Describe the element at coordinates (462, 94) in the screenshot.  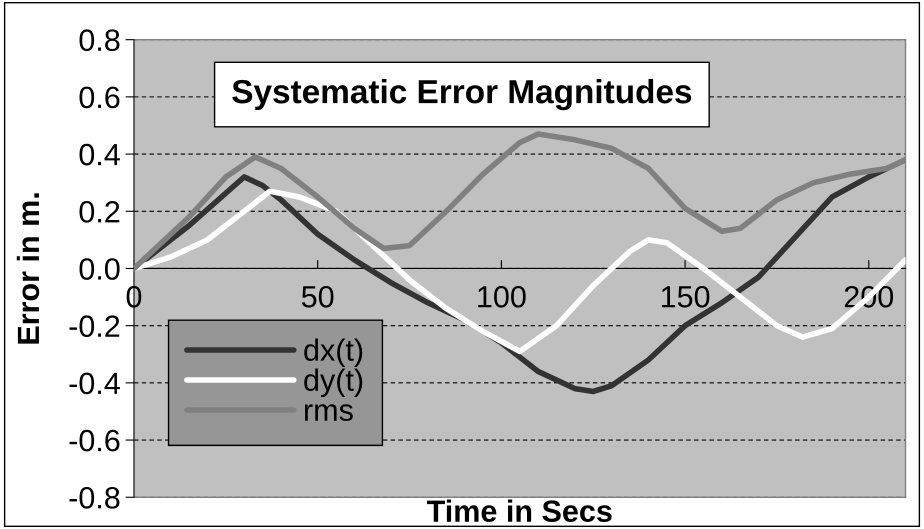
I see `text: Systematic Error Magnitudes` at that location.